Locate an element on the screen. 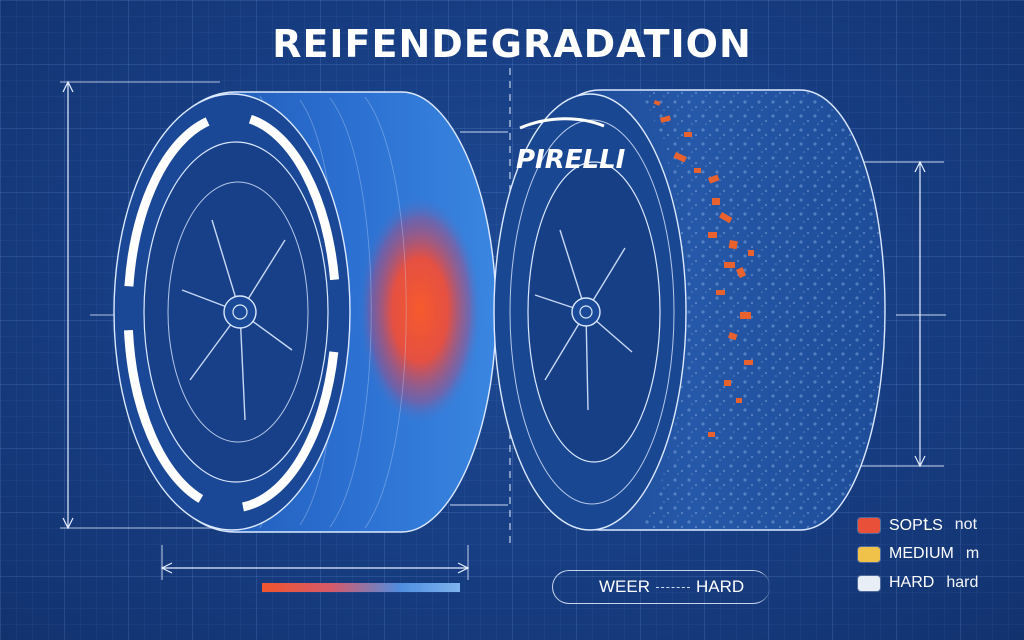 The width and height of the screenshot is (1024, 640). heat-zone is located at coordinates (420, 310).